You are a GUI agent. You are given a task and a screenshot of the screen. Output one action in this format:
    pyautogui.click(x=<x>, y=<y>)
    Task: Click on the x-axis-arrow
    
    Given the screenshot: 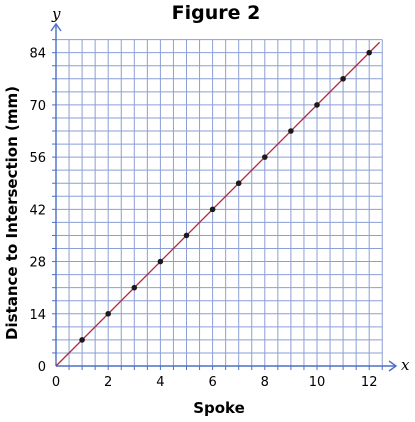 What is the action you would take?
    pyautogui.click(x=393, y=366)
    